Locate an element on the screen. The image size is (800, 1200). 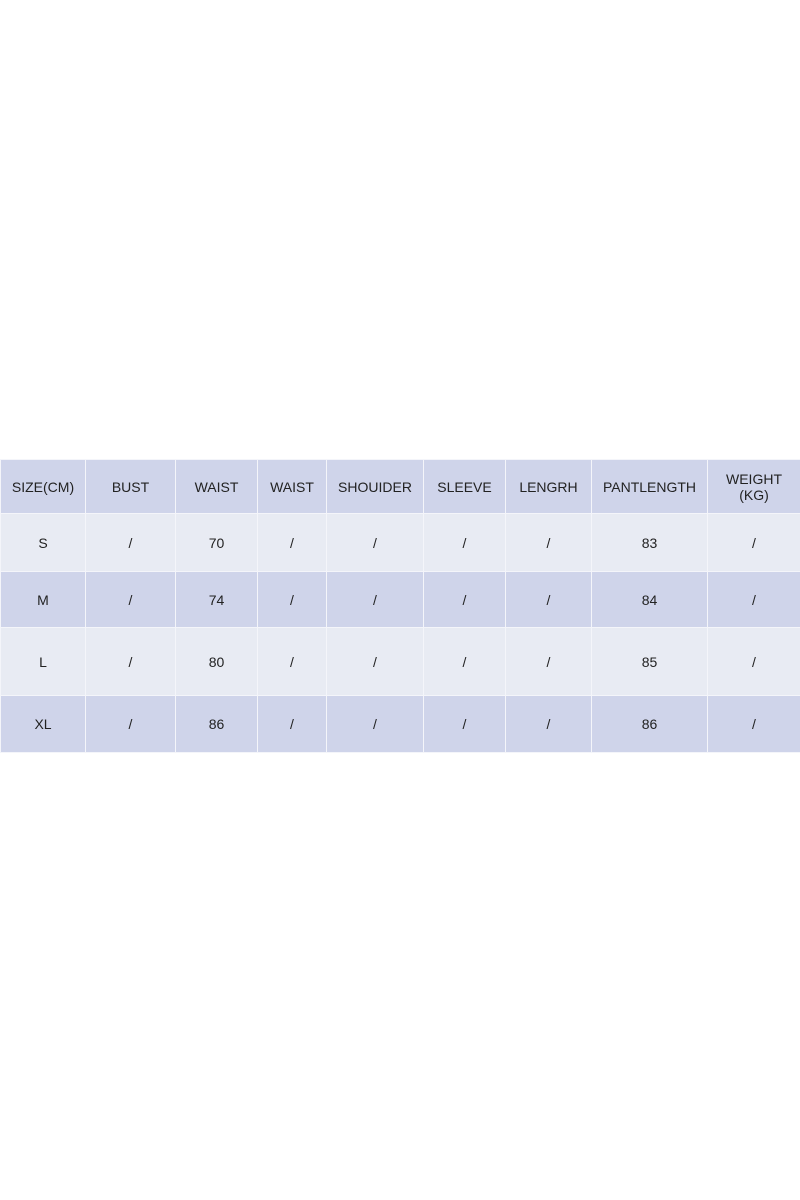
header-cell: LENGRH is located at coordinates (548, 486).